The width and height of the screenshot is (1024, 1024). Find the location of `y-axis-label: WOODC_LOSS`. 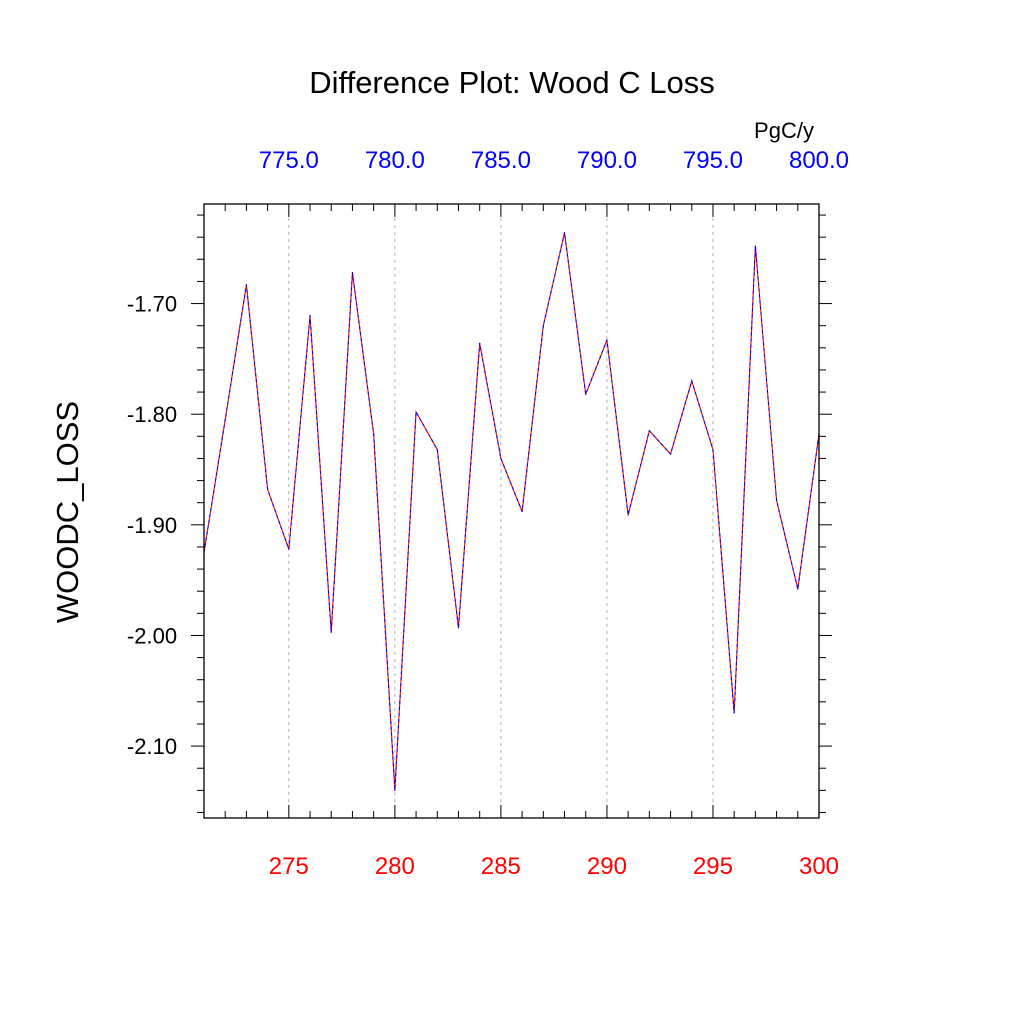

y-axis-label: WOODC_LOSS is located at coordinates (67, 512).